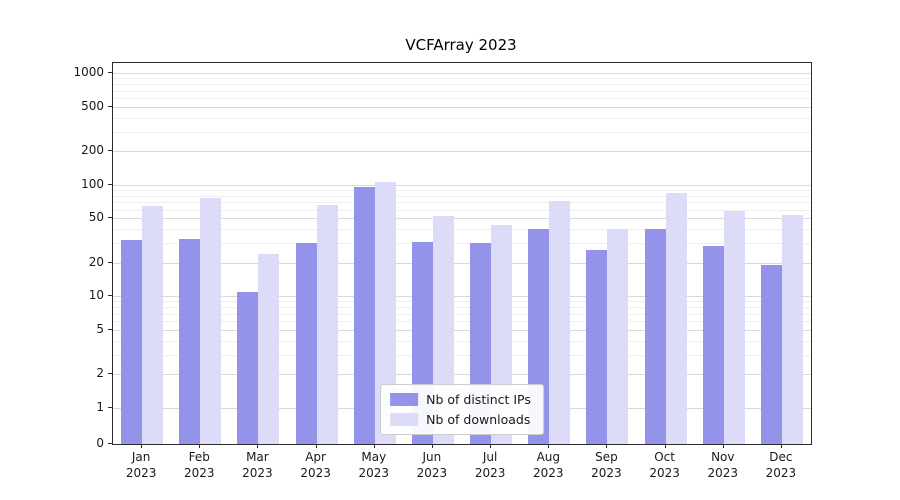 This screenshot has height=500, width=900. Describe the element at coordinates (92, 150) in the screenshot. I see `y-tick-label: 200` at that location.